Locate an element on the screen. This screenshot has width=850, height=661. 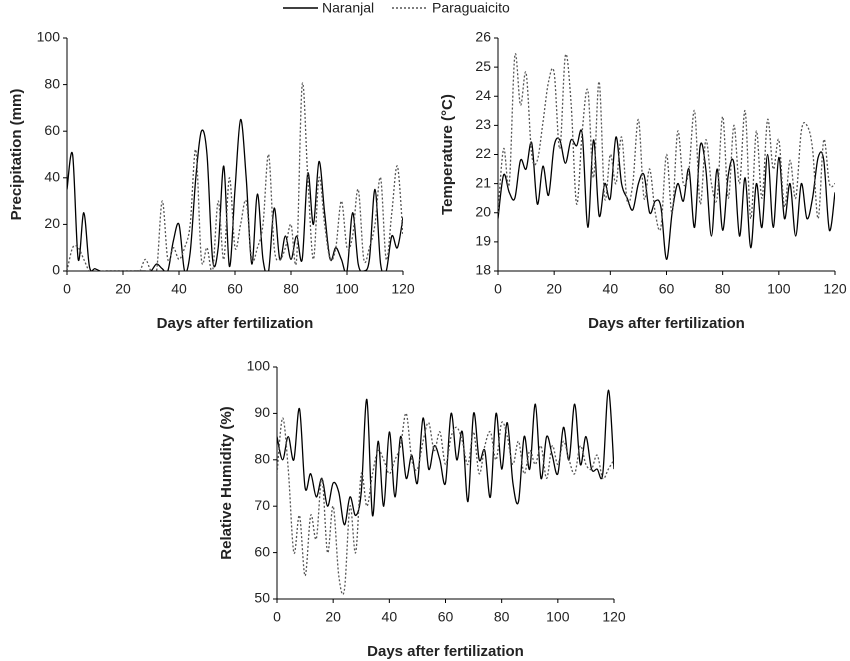
y-tick-label: 50 is located at coordinates (262, 598).